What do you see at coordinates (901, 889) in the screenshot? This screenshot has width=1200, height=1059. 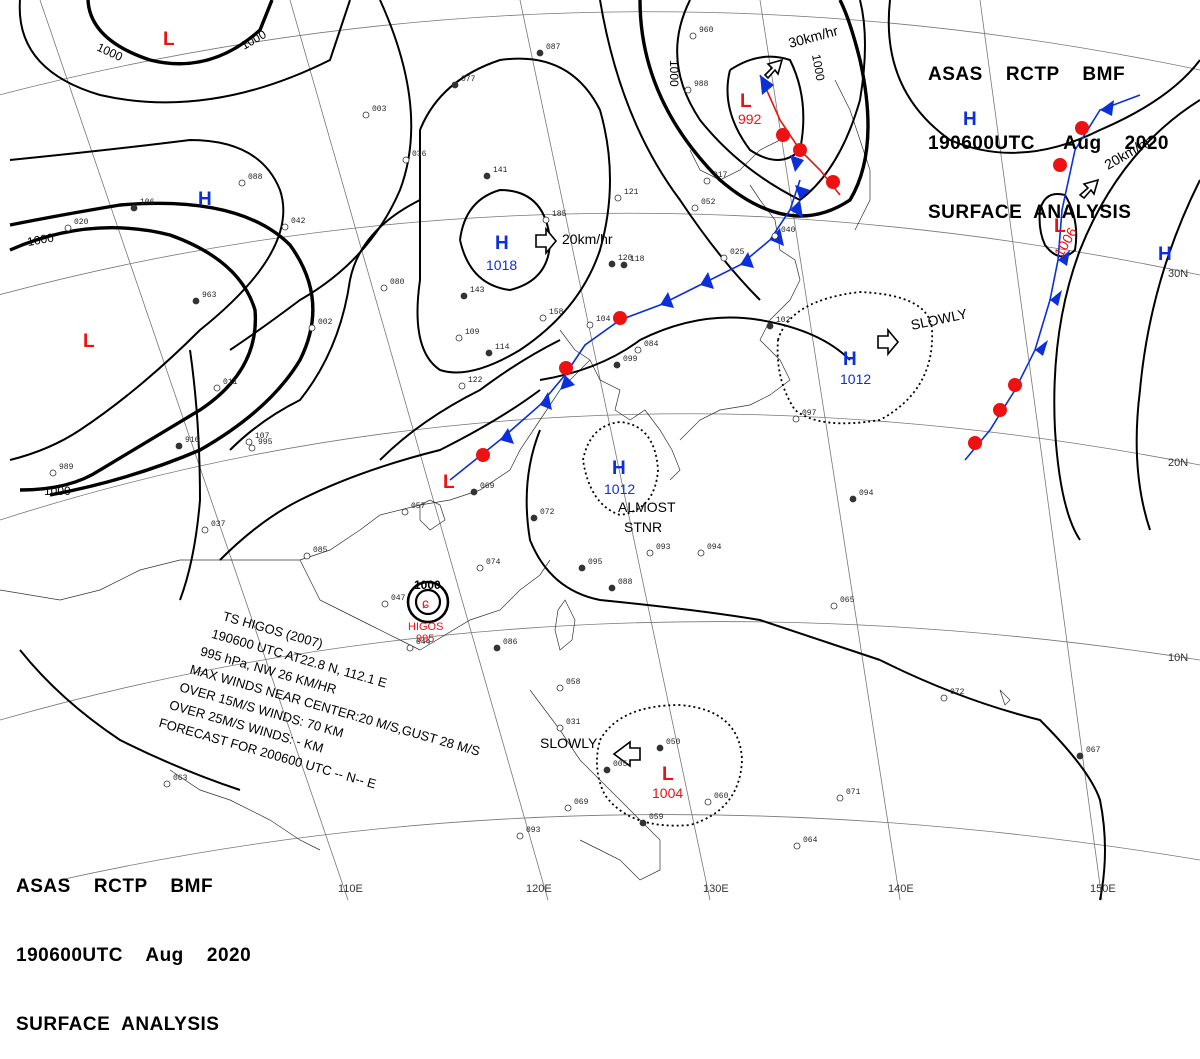 I see `longitude-label: 140E` at bounding box center [901, 889].